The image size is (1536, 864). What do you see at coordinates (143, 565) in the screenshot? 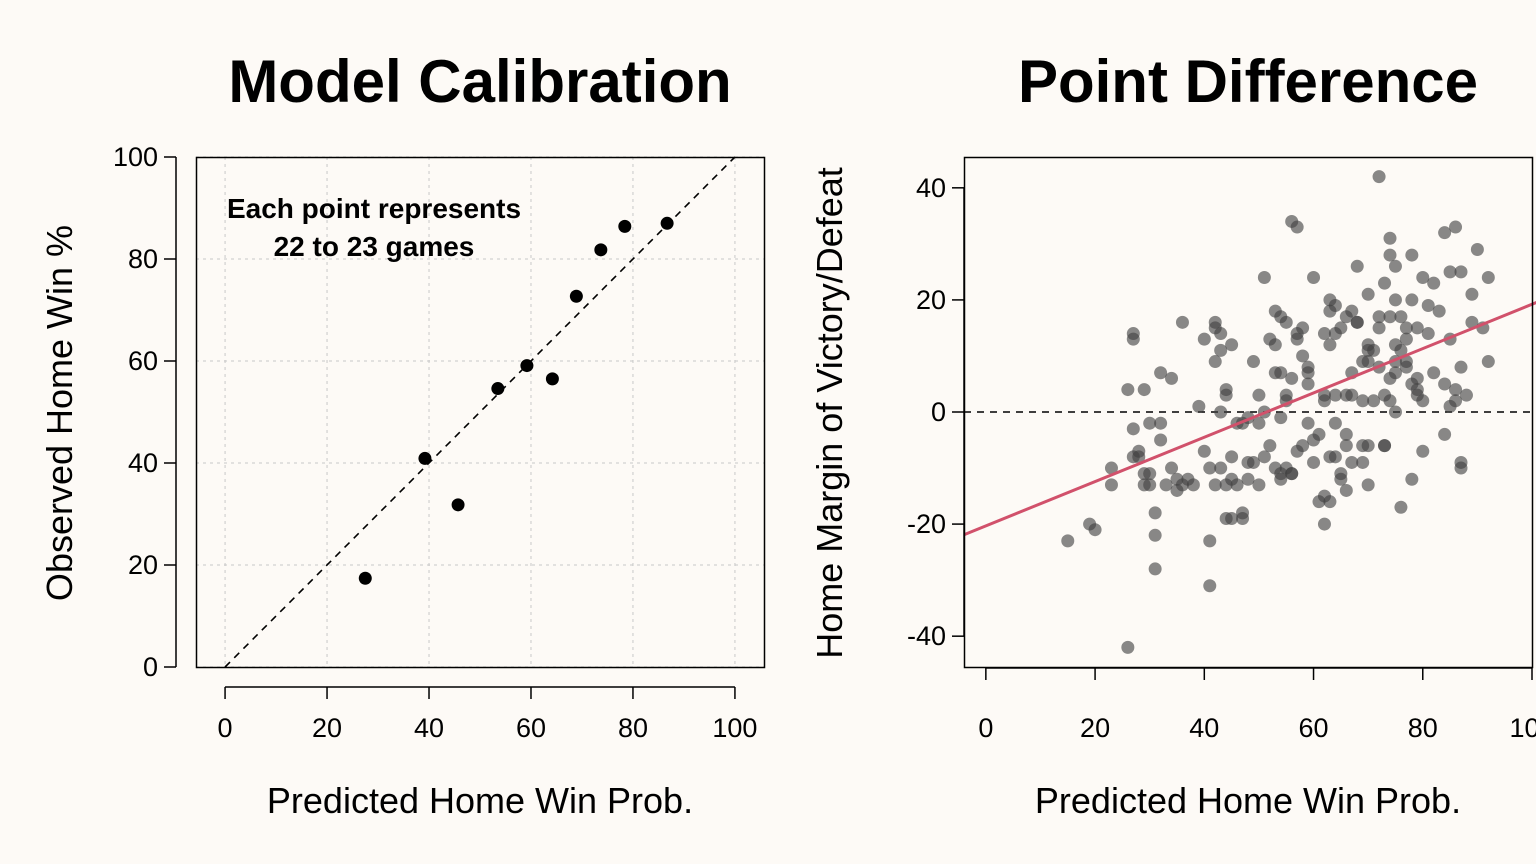
I see `y-tick-label: 20` at bounding box center [143, 565].